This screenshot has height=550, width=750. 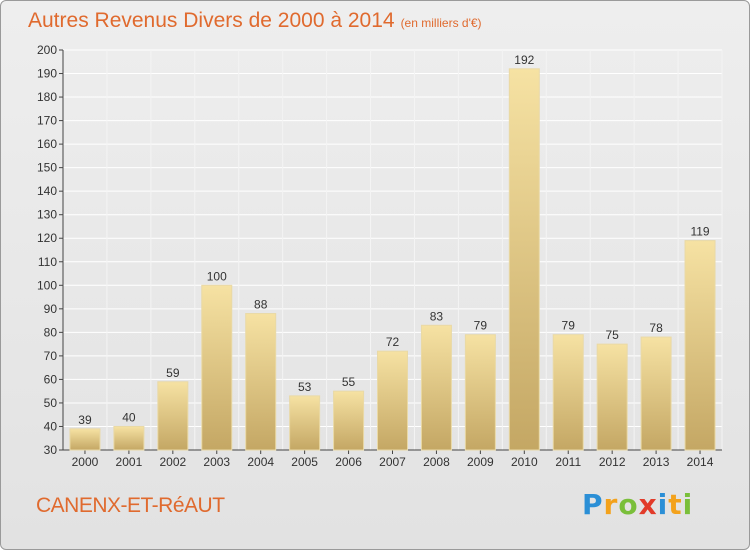 I want to click on x-tick-label: 2005, so click(x=304, y=462).